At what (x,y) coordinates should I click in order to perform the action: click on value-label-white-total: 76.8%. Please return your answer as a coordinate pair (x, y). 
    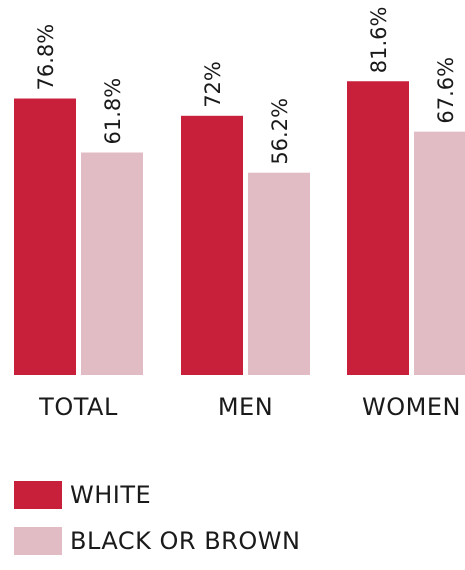
    Looking at the image, I should click on (46, 57).